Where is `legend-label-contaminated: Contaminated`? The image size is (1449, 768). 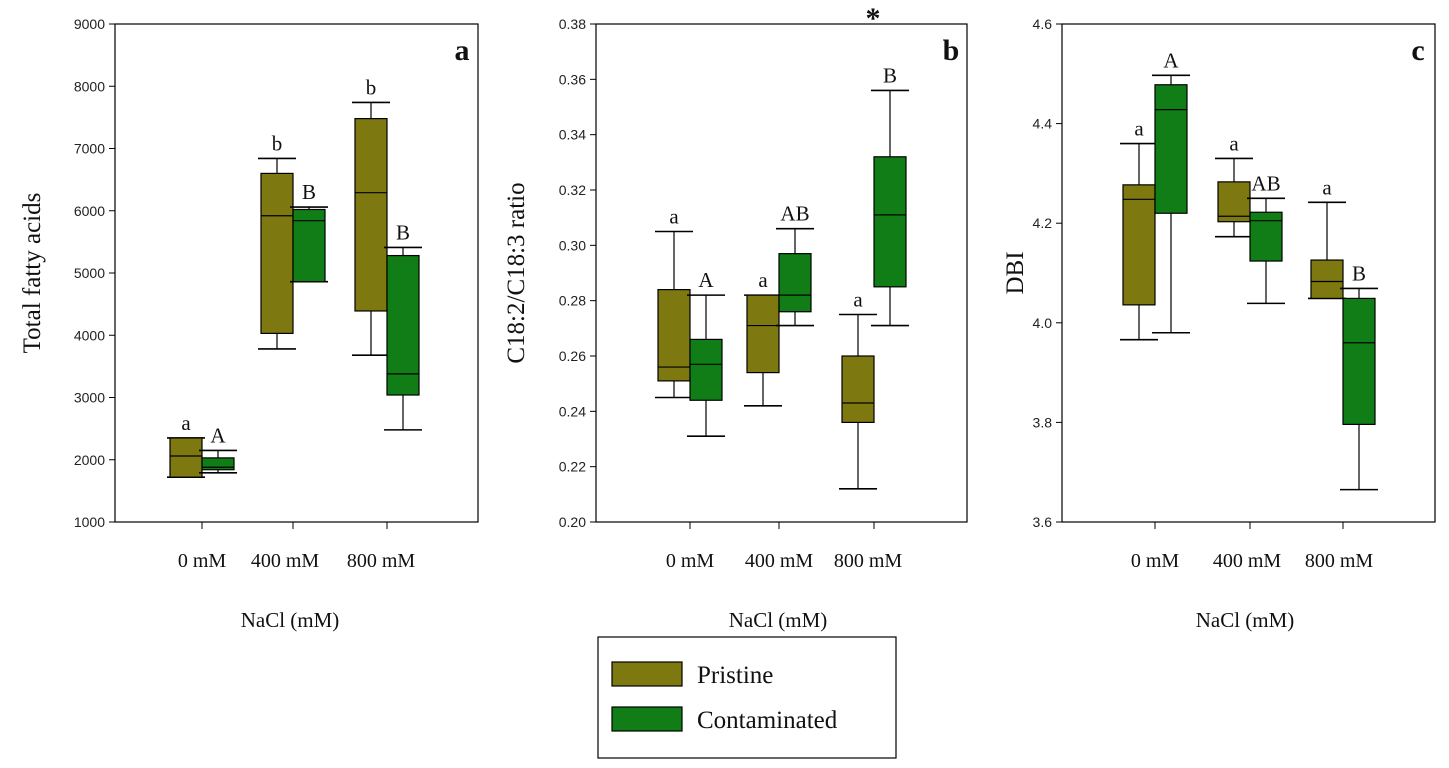 legend-label-contaminated: Contaminated is located at coordinates (767, 720).